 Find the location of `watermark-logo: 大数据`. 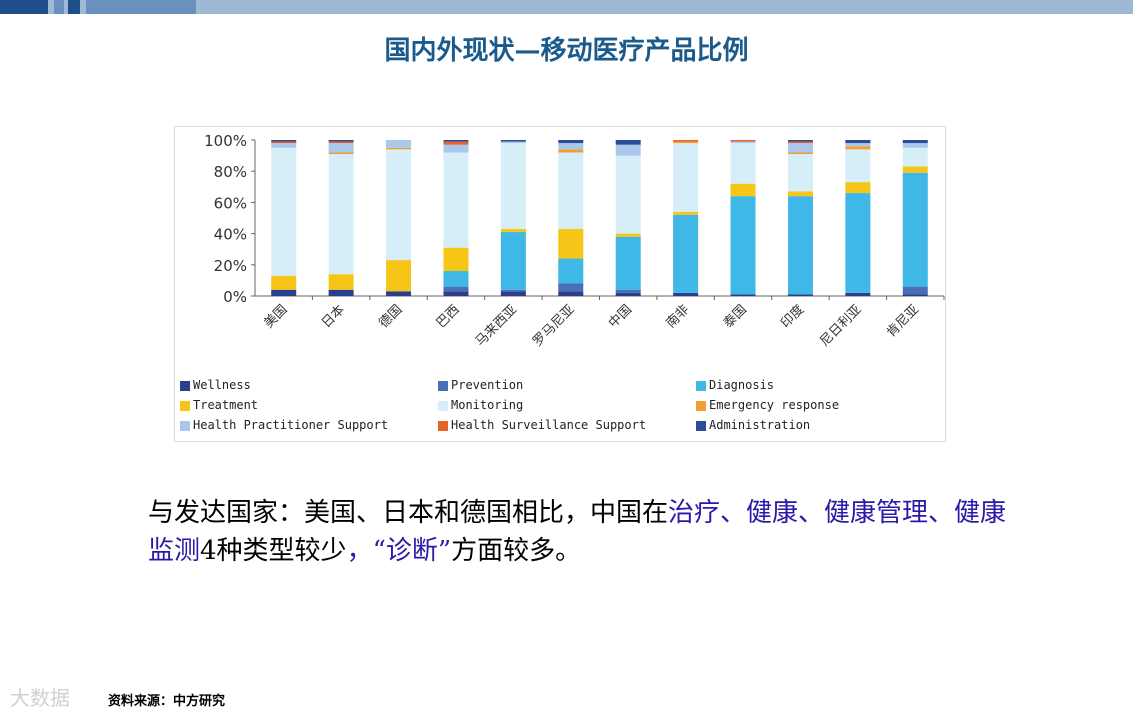

watermark-logo: 大数据 is located at coordinates (40, 698).